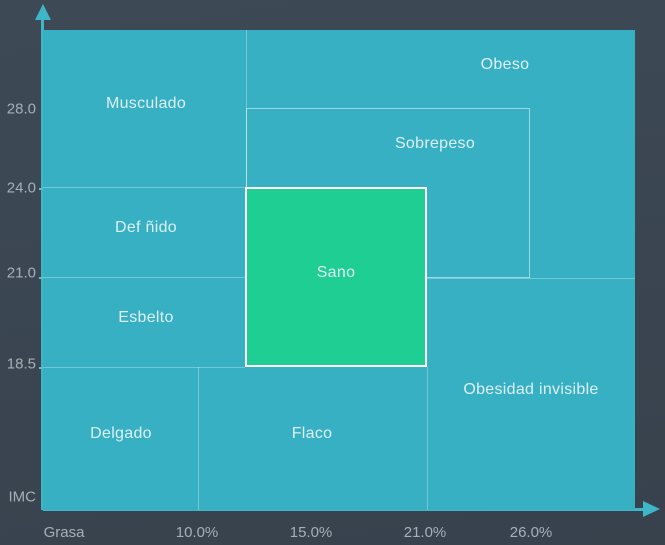 The width and height of the screenshot is (665, 545). Describe the element at coordinates (651, 509) in the screenshot. I see `x-axis-arrow-icon` at that location.